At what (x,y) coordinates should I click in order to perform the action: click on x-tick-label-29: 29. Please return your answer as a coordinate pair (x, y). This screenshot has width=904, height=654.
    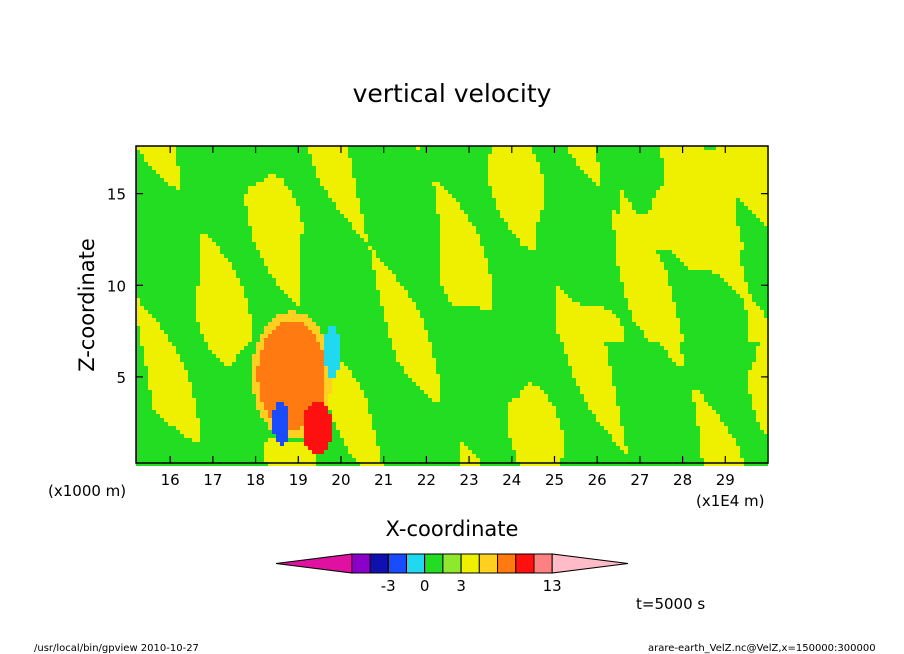
    Looking at the image, I should click on (725, 480).